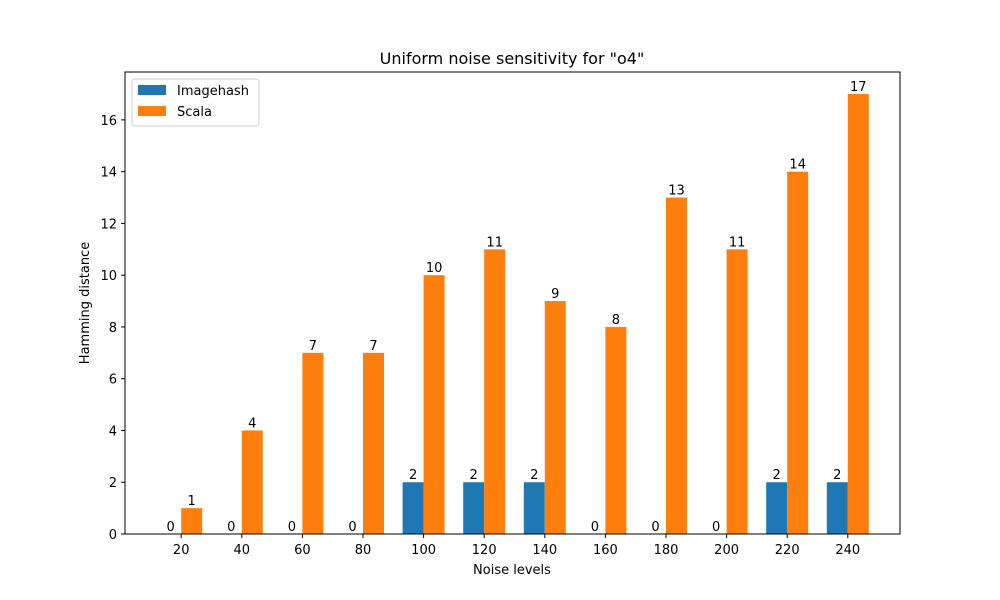  I want to click on data-label-imagehash-20: 0, so click(171, 527).